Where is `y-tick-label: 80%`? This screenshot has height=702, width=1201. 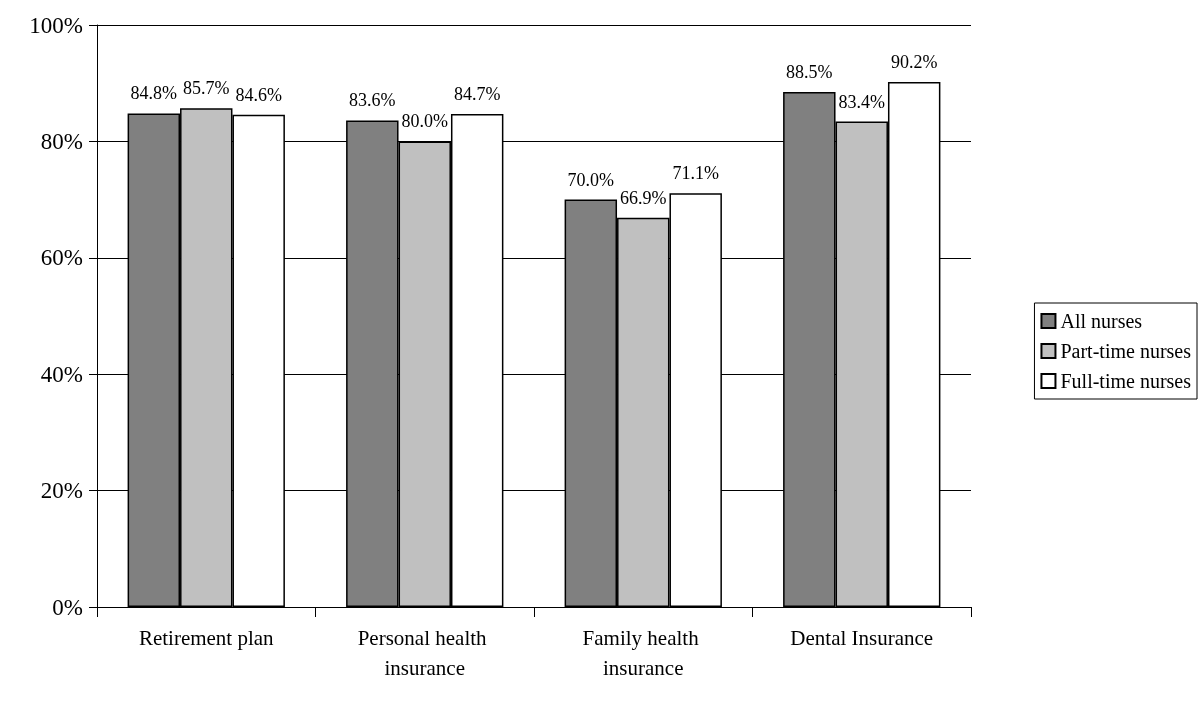
y-tick-label: 80% is located at coordinates (61, 141).